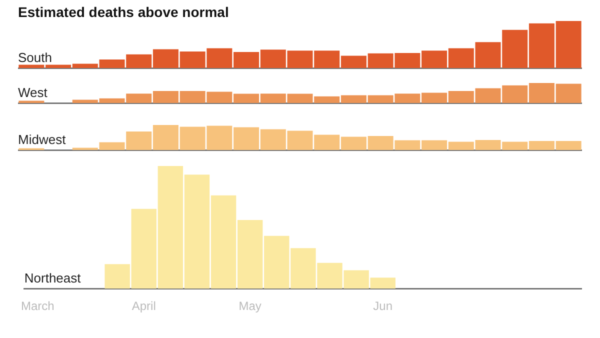 The width and height of the screenshot is (600, 338). Describe the element at coordinates (53, 278) in the screenshot. I see `series-label: Northeast` at that location.